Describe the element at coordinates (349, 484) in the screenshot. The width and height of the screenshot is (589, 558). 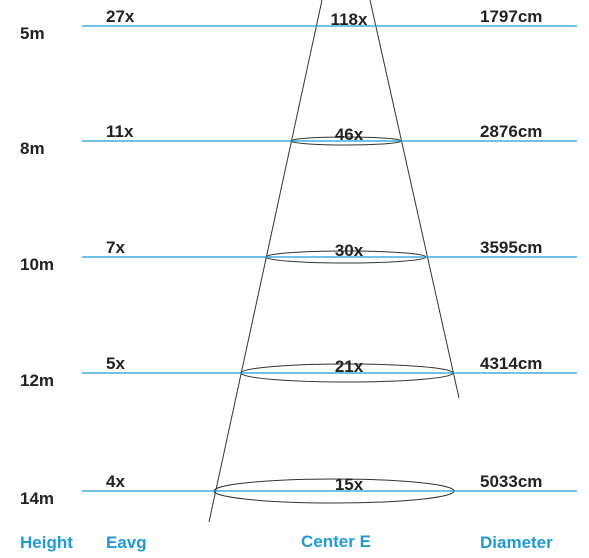
I see `center-e-value: 15x` at that location.